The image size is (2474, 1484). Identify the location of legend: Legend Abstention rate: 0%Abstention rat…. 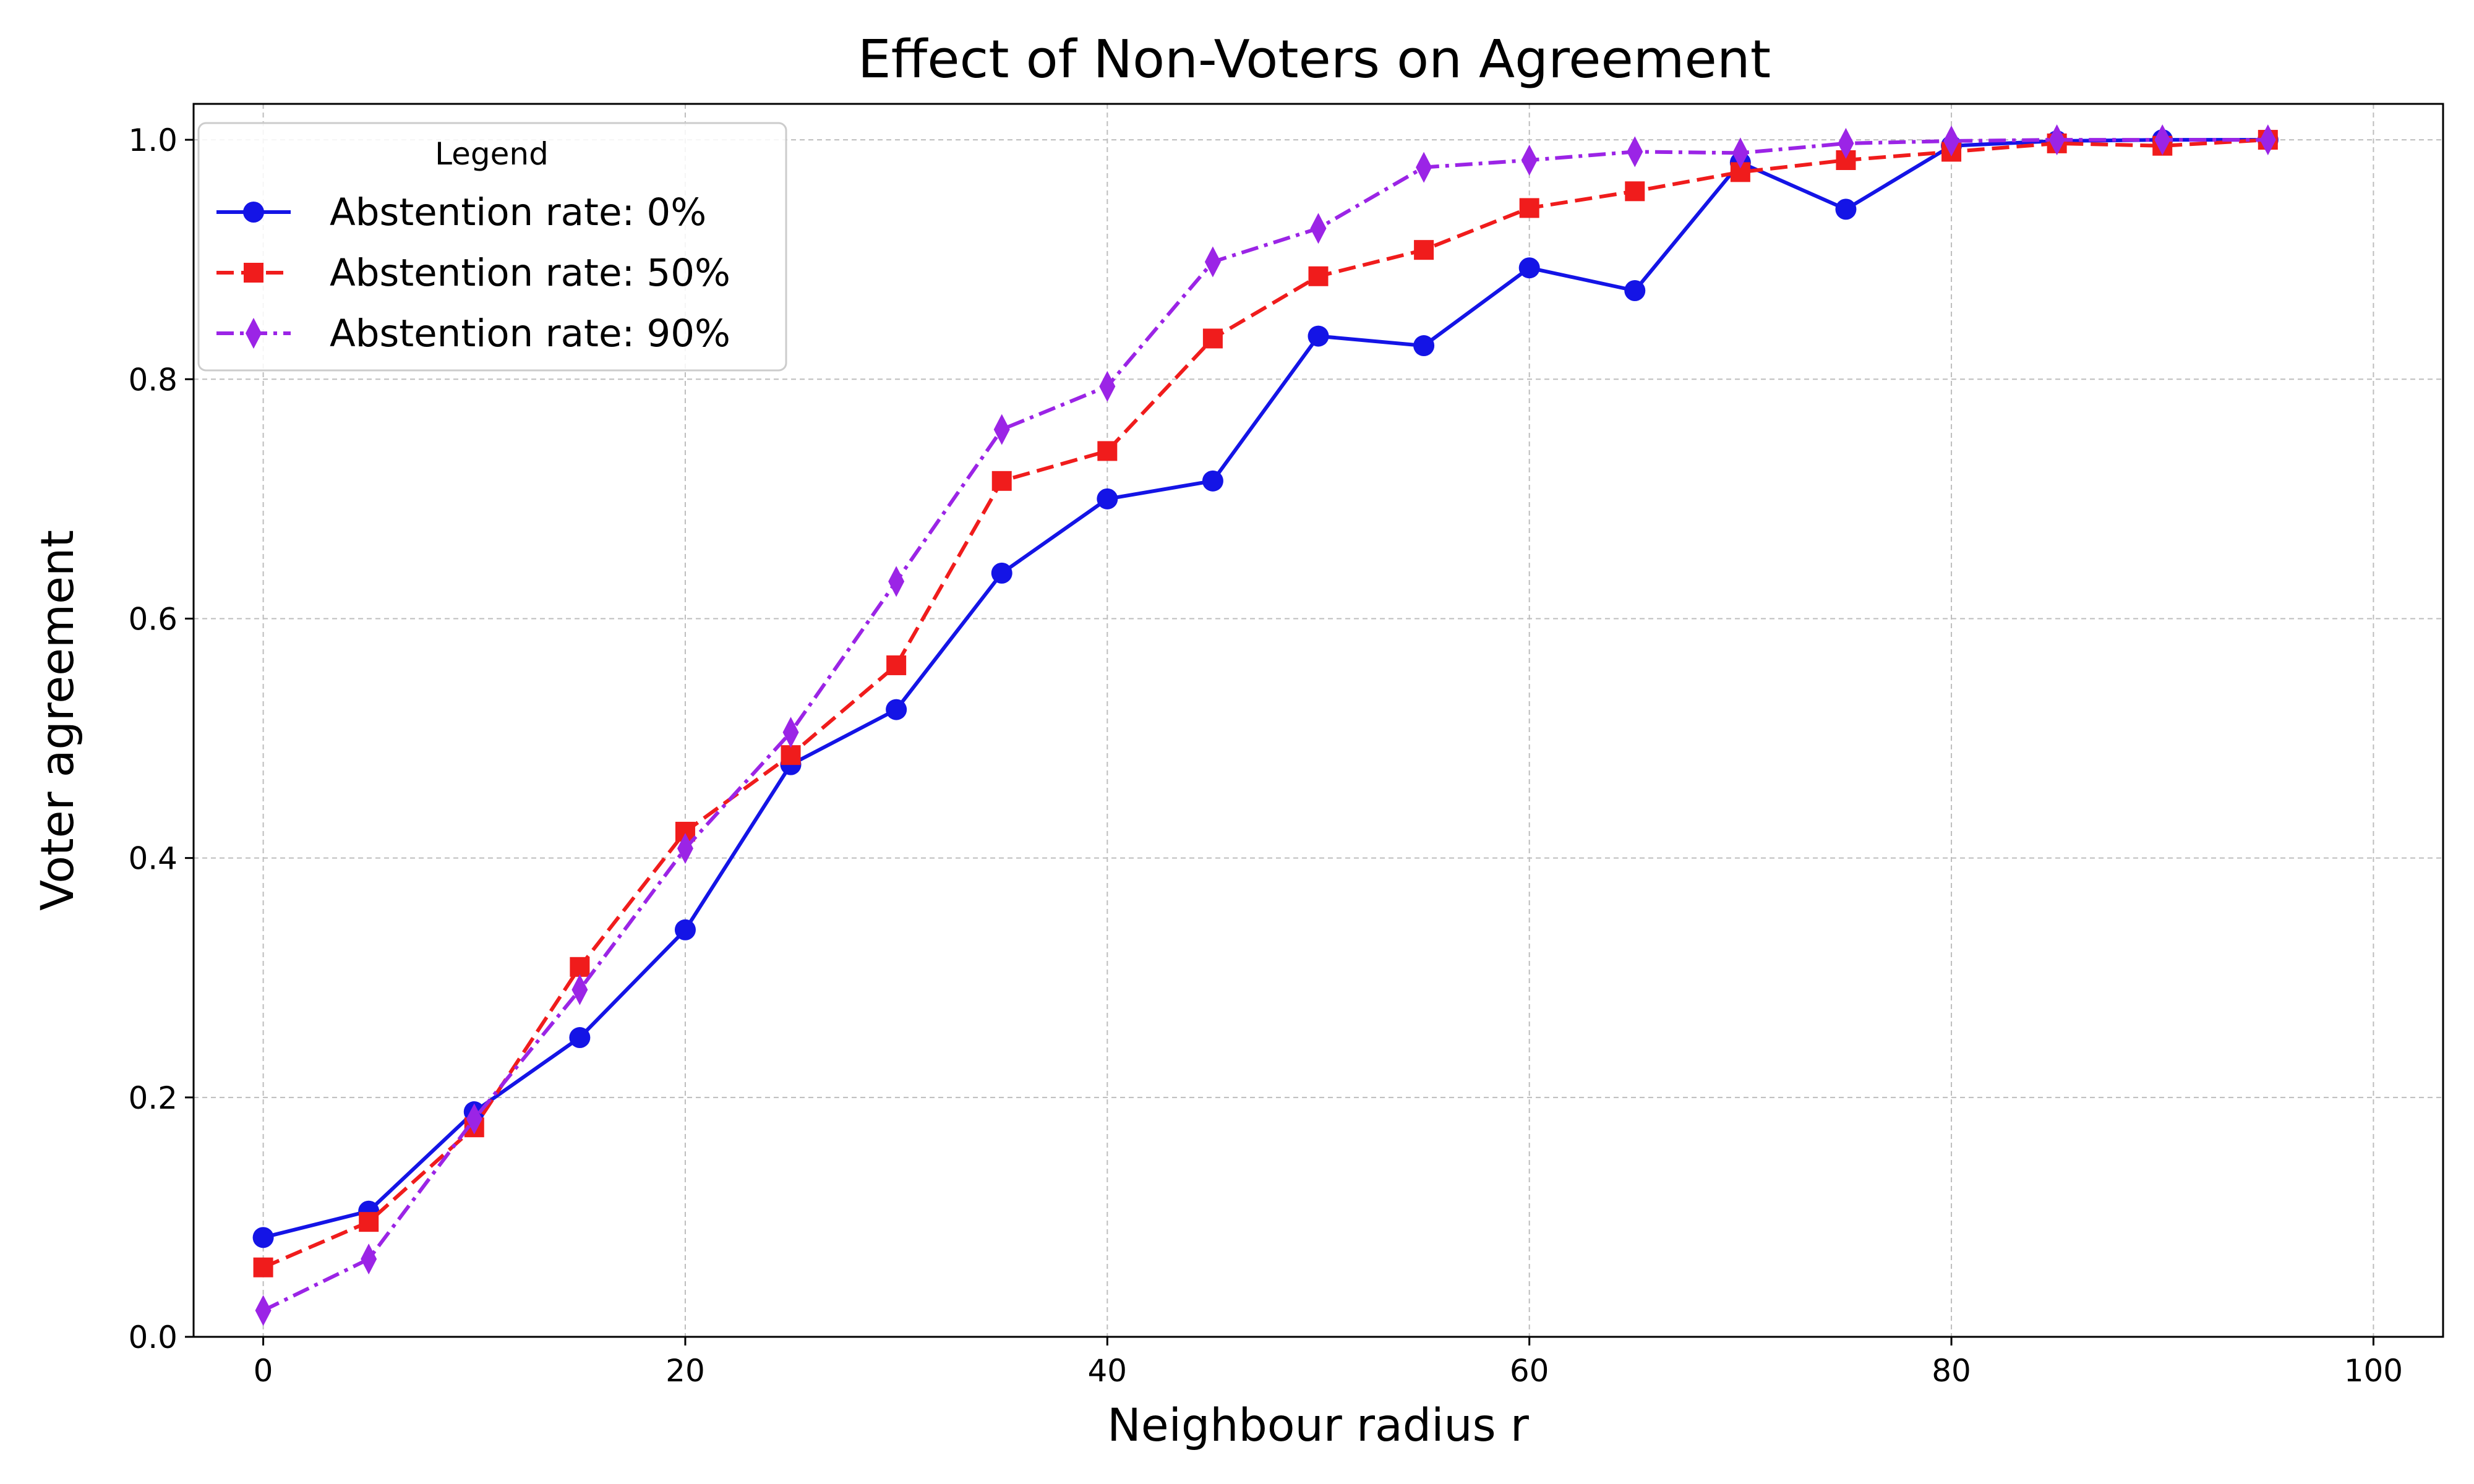
(492, 247).